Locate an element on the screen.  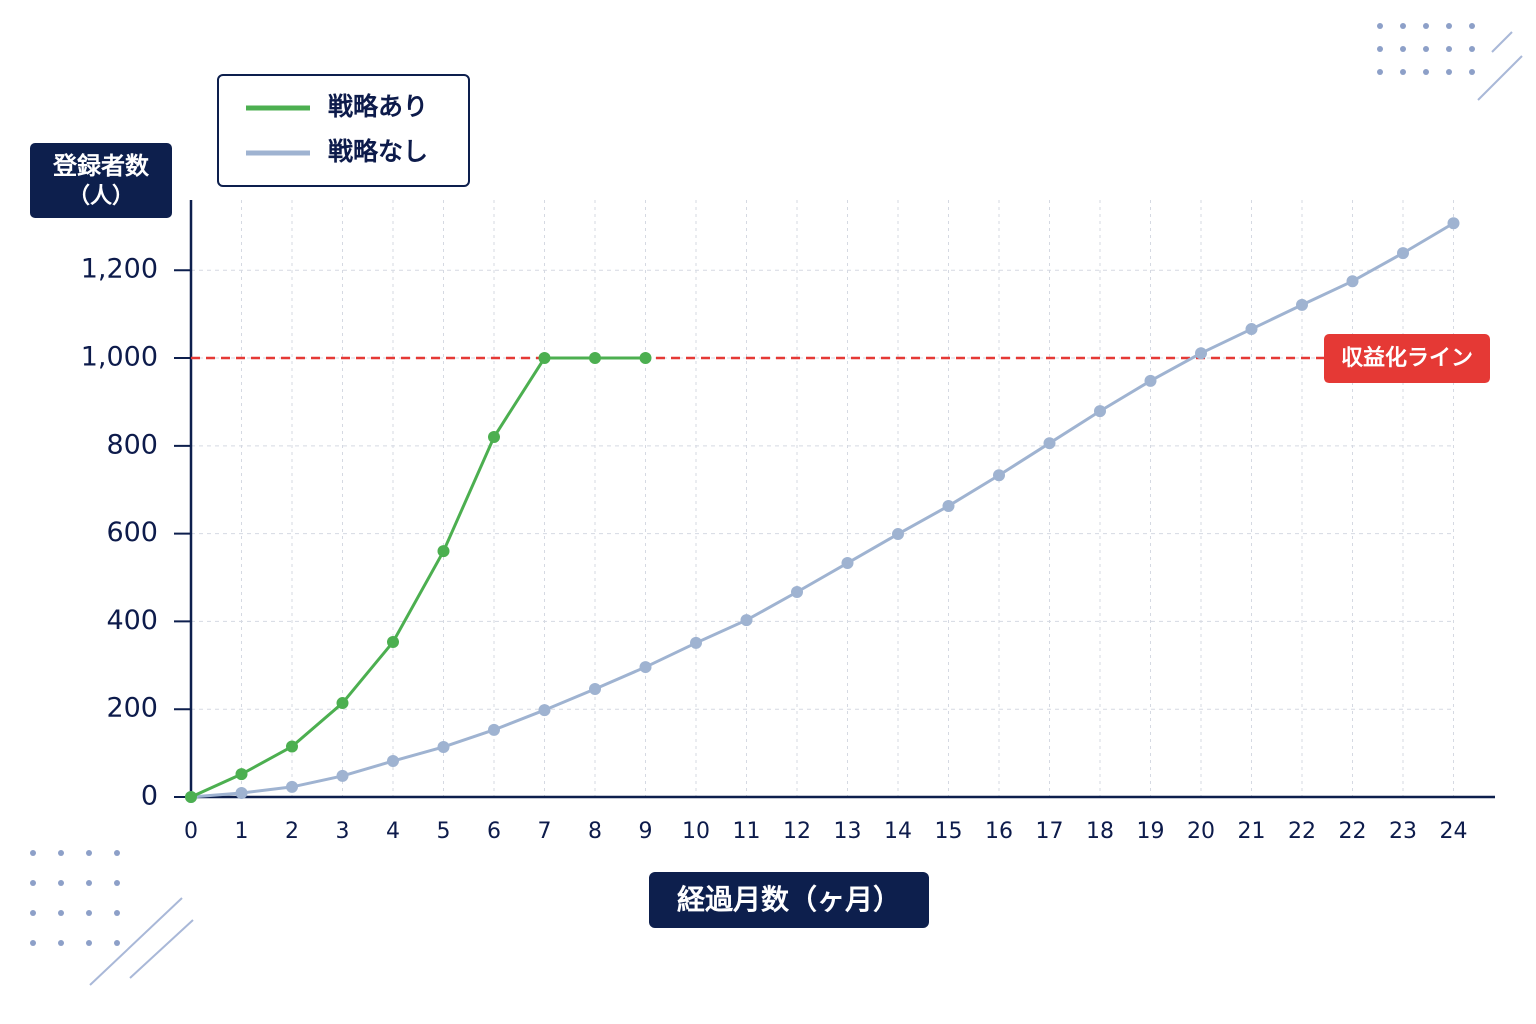
x-tick-label: 13 is located at coordinates (848, 831).